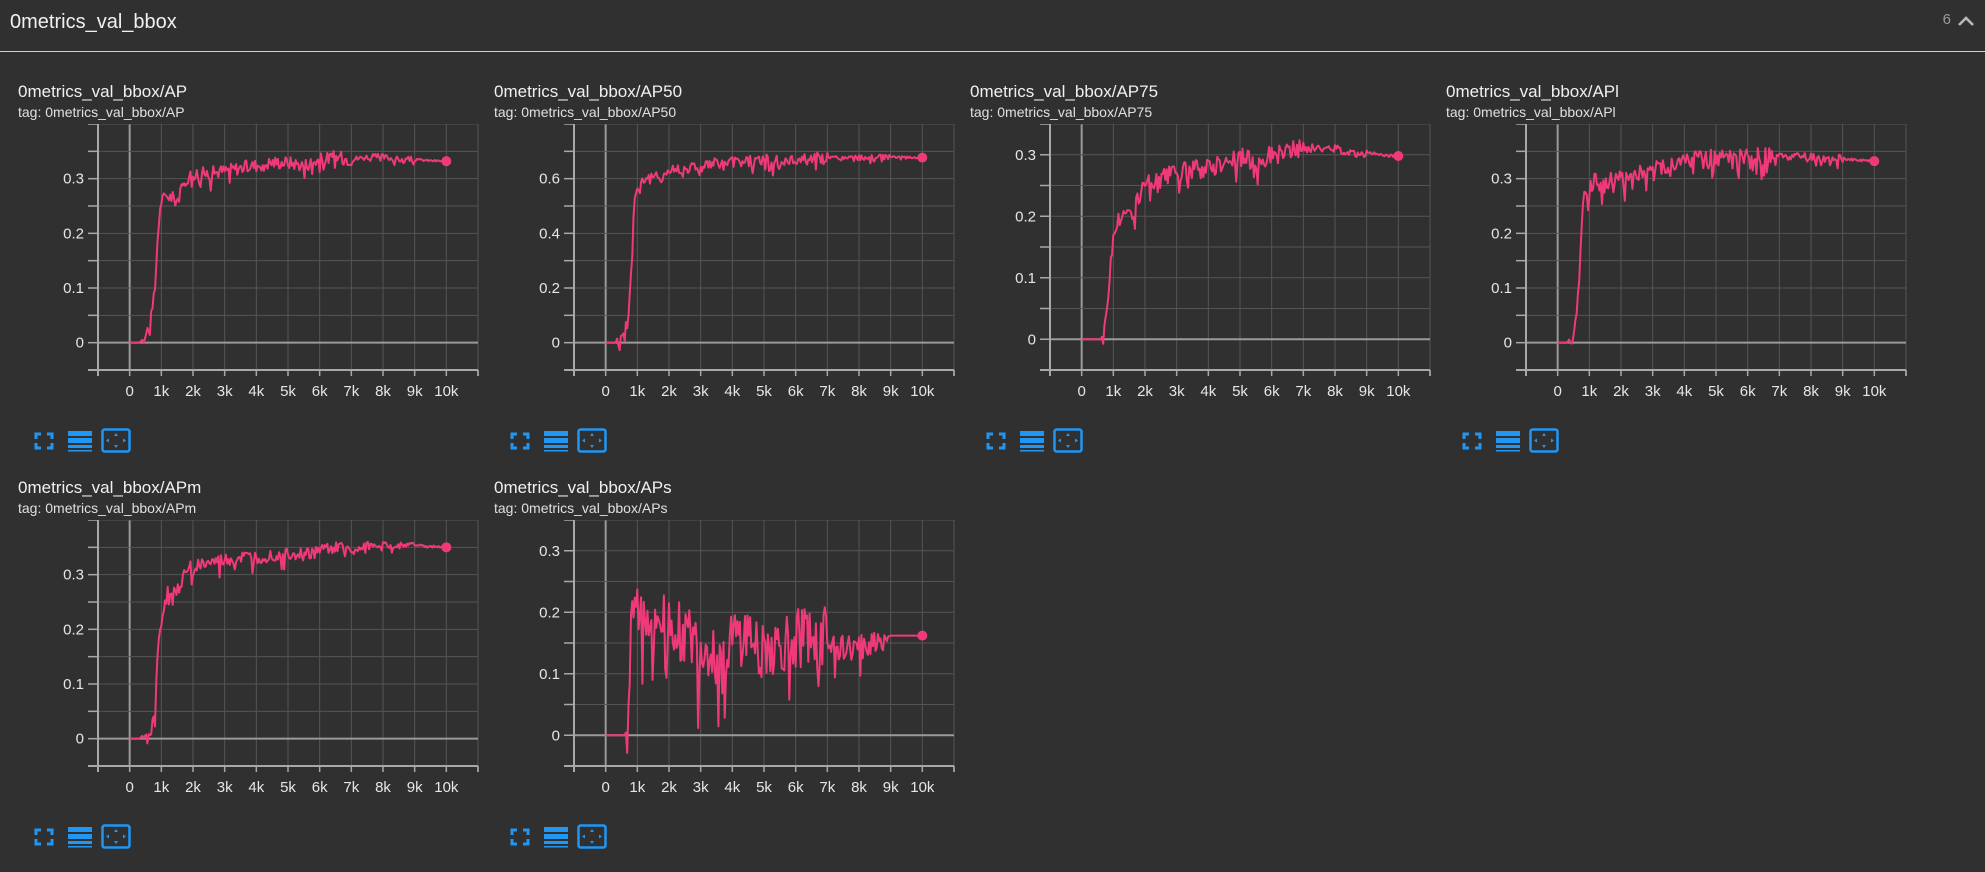 This screenshot has height=872, width=1985. Describe the element at coordinates (992, 26) in the screenshot. I see `group-header: 0metrics_val_bbox 6` at that location.